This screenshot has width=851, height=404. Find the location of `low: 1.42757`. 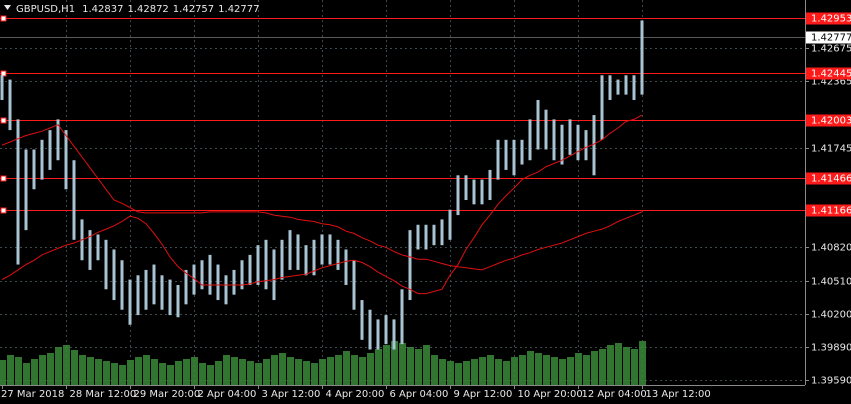

low: 1.42757 is located at coordinates (193, 9).